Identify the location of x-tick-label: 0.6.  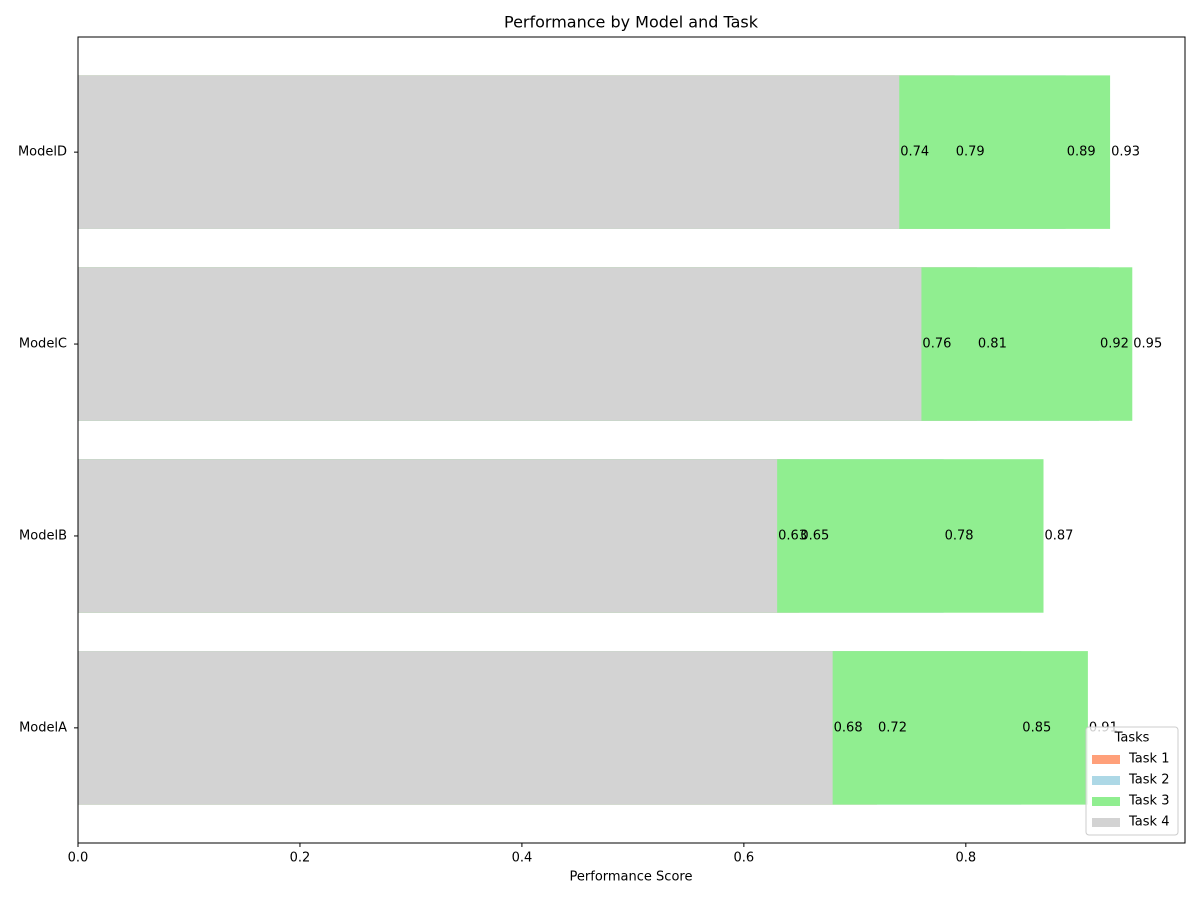
(744, 858).